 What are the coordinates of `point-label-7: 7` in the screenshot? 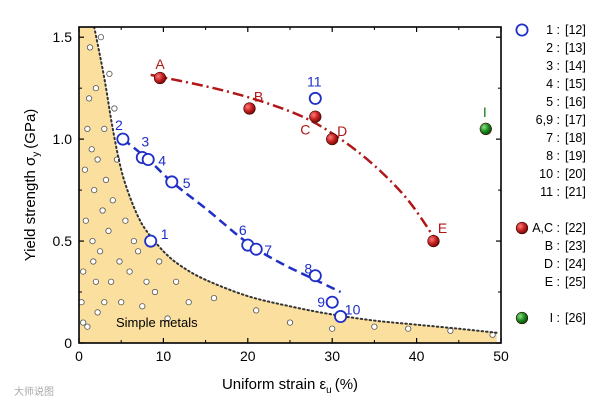 It's located at (268, 250).